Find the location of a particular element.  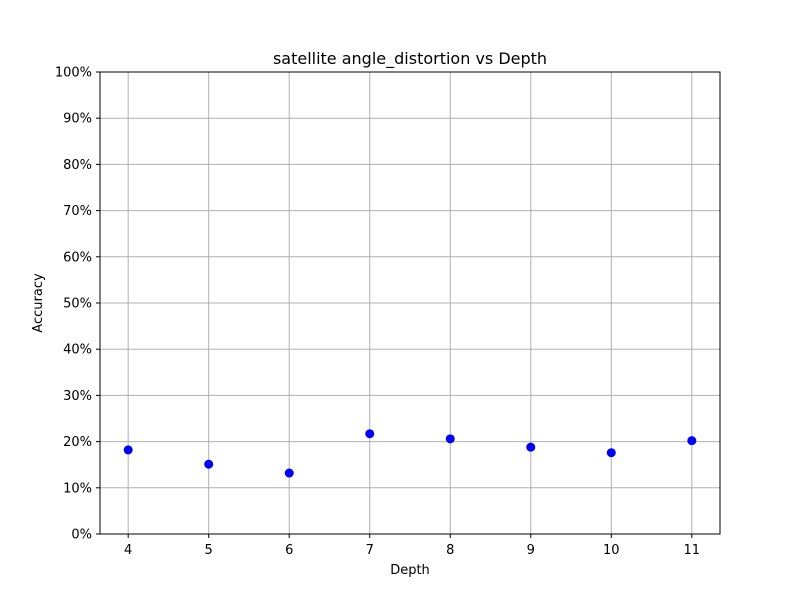

y-tick-label: 20% is located at coordinates (77, 442).